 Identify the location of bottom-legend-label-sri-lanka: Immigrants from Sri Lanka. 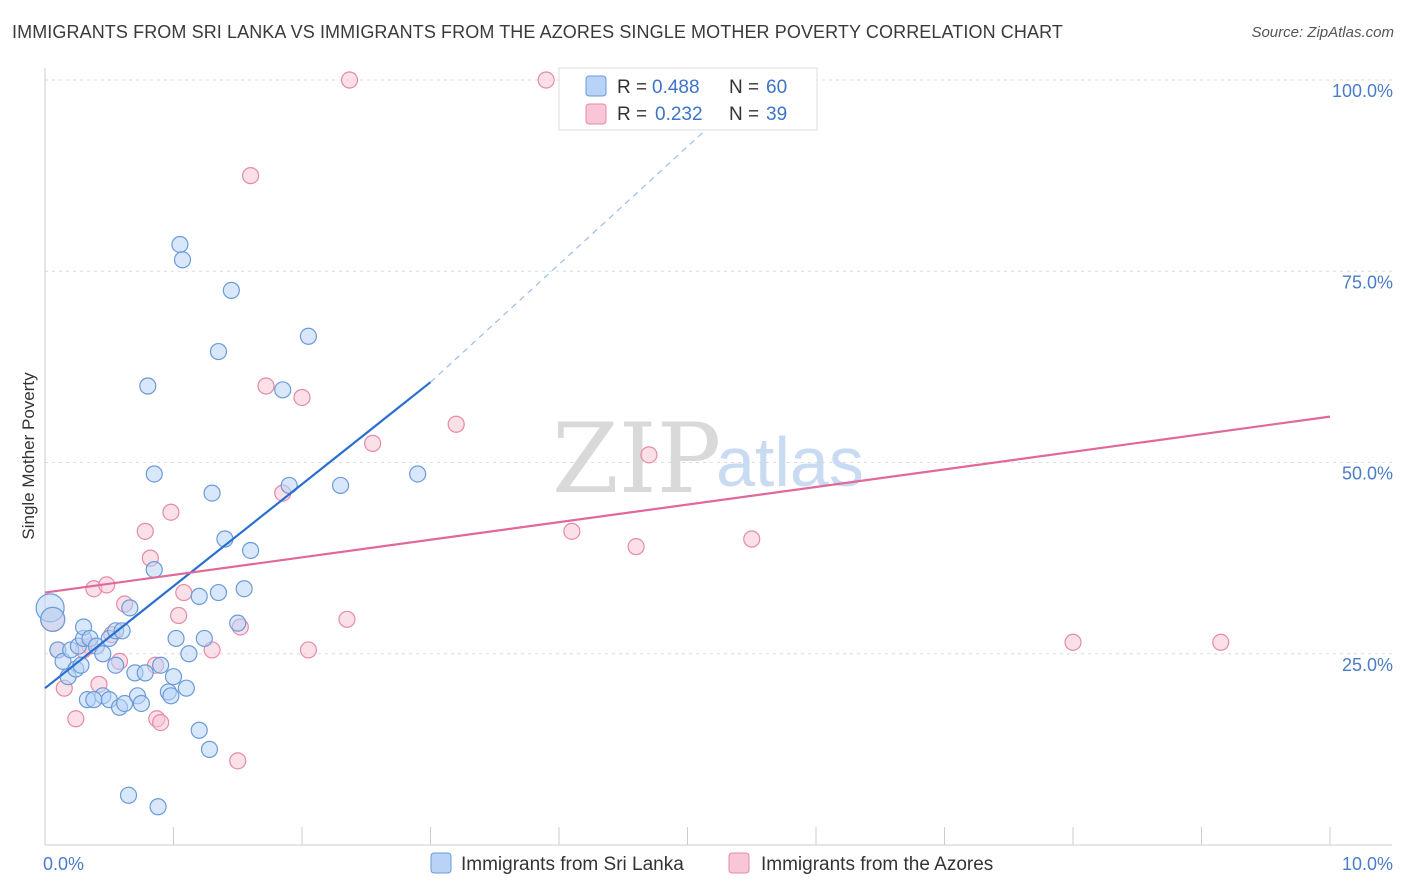
(572, 864).